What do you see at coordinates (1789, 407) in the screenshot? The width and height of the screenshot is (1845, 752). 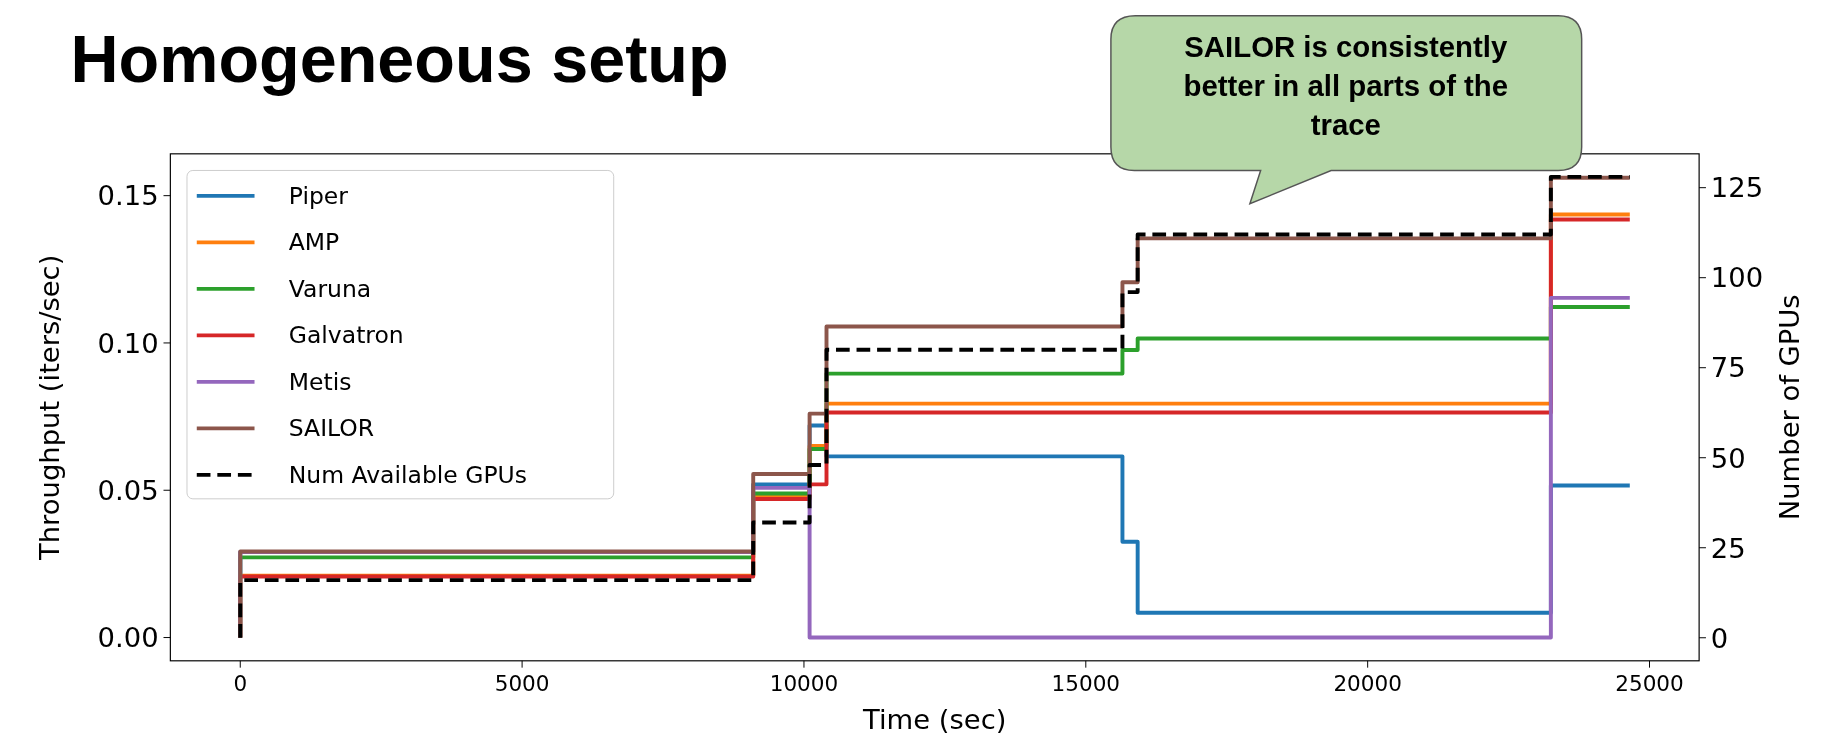 I see `y2-axis-title: Number of GPUs` at bounding box center [1789, 407].